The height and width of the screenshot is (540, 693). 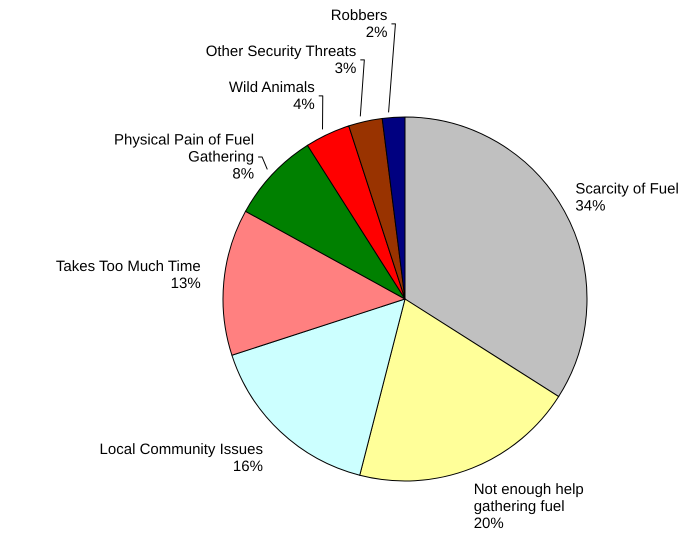 I want to click on data-label: 34%, so click(x=590, y=206).